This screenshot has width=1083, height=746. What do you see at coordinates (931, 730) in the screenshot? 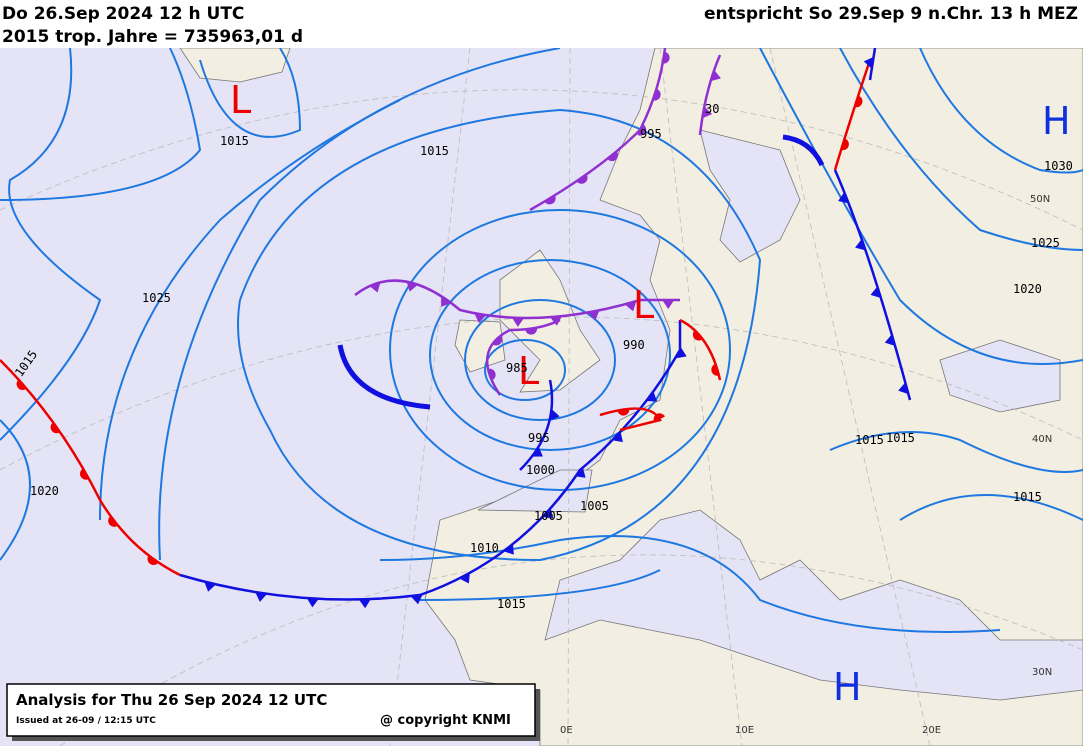
I see `grid-label: 20E` at bounding box center [931, 730].